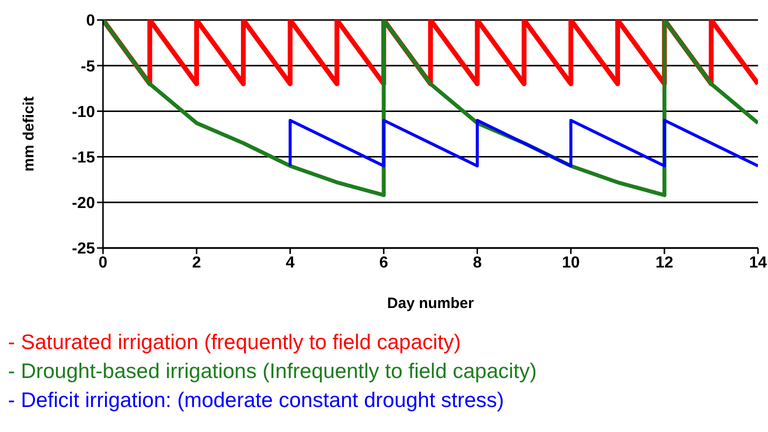 This screenshot has height=432, width=768. What do you see at coordinates (84, 157) in the screenshot?
I see `y-tick-label: -15` at bounding box center [84, 157].